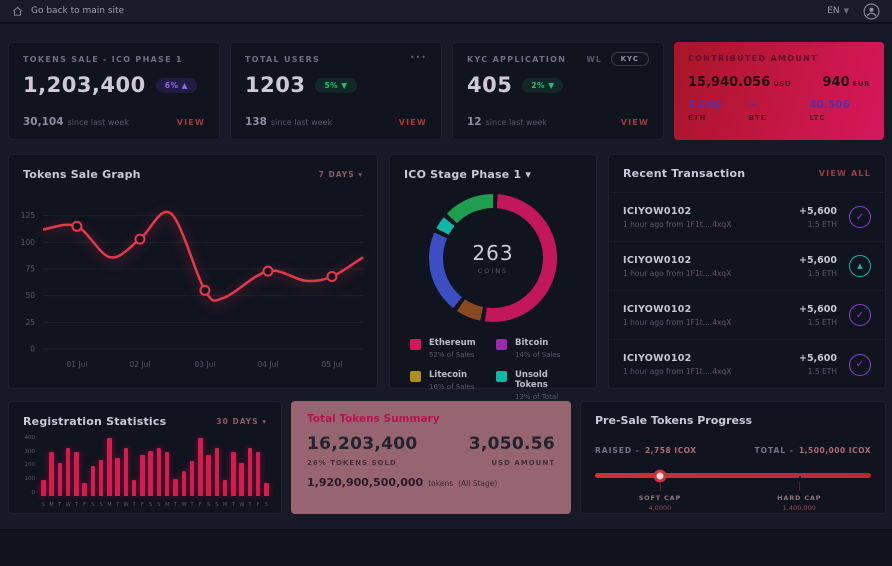  What do you see at coordinates (844, 173) in the screenshot?
I see `view-all-button: VIEW ALL` at bounding box center [844, 173].